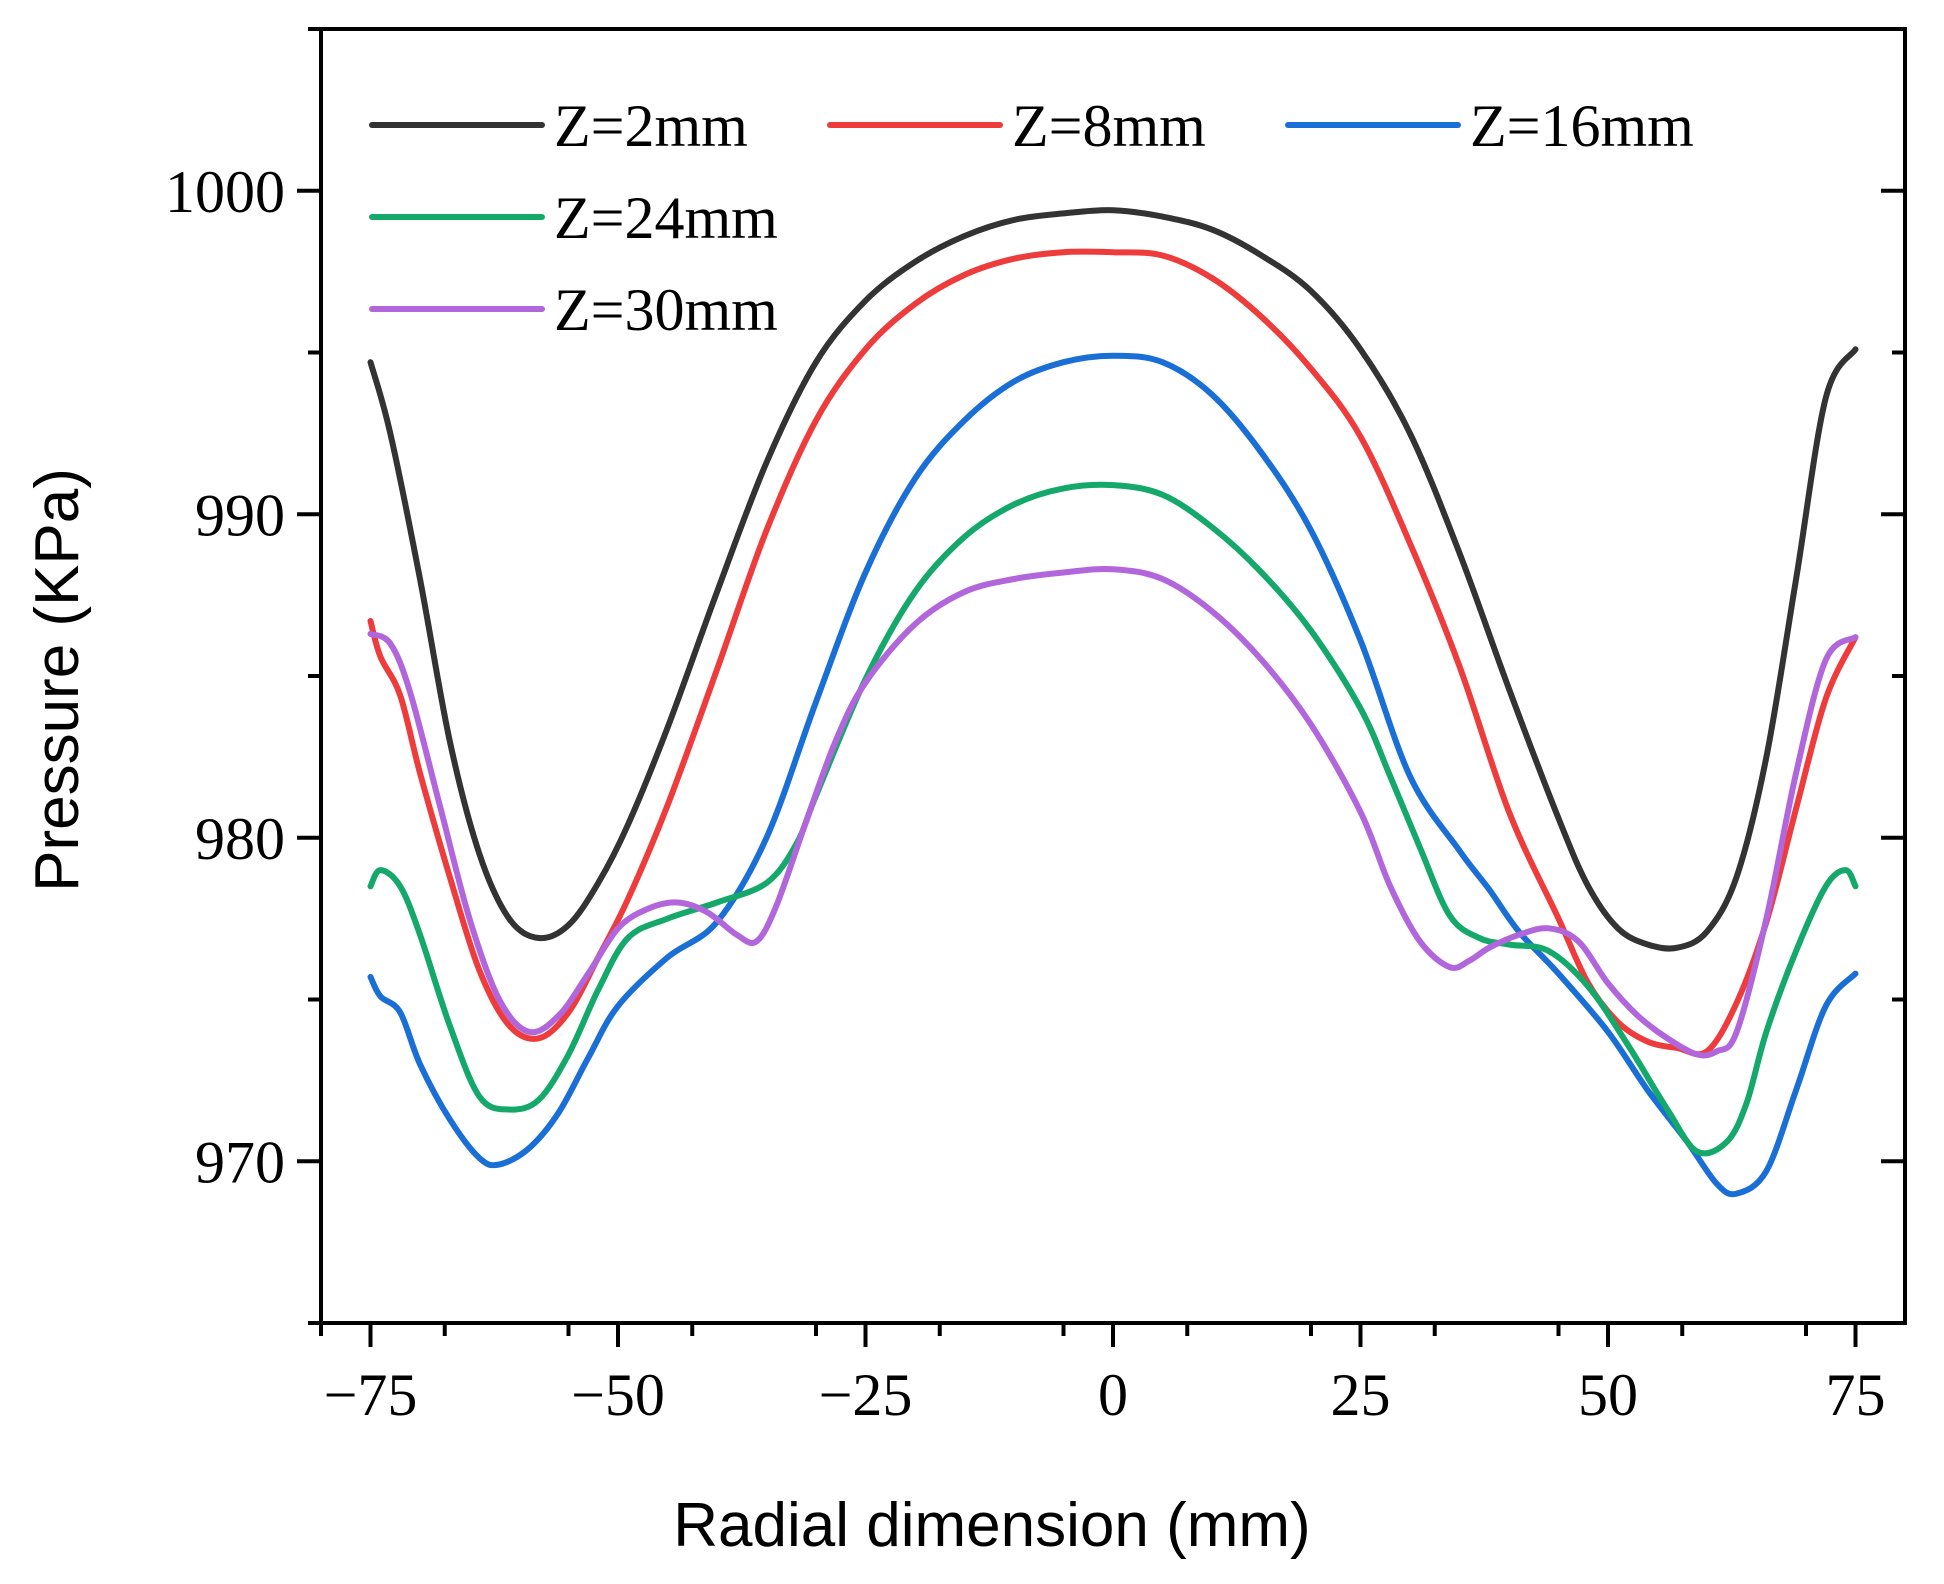 The image size is (1944, 1584). What do you see at coordinates (240, 1162) in the screenshot?
I see `y-tick-label: 970` at bounding box center [240, 1162].